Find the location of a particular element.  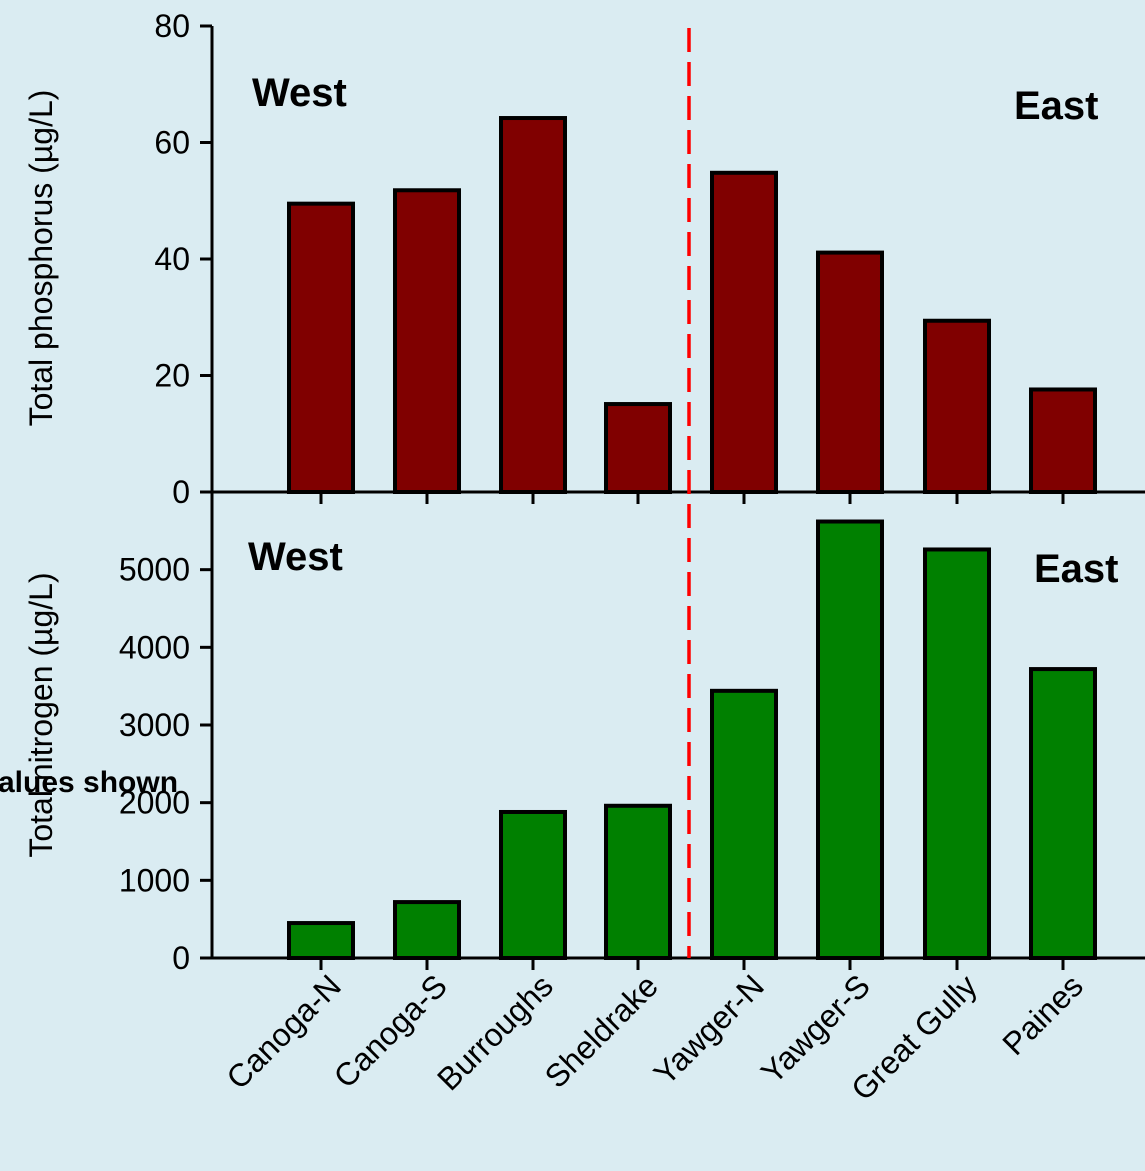

nitrogen-y-tick-label: 4000 is located at coordinates (154, 647).